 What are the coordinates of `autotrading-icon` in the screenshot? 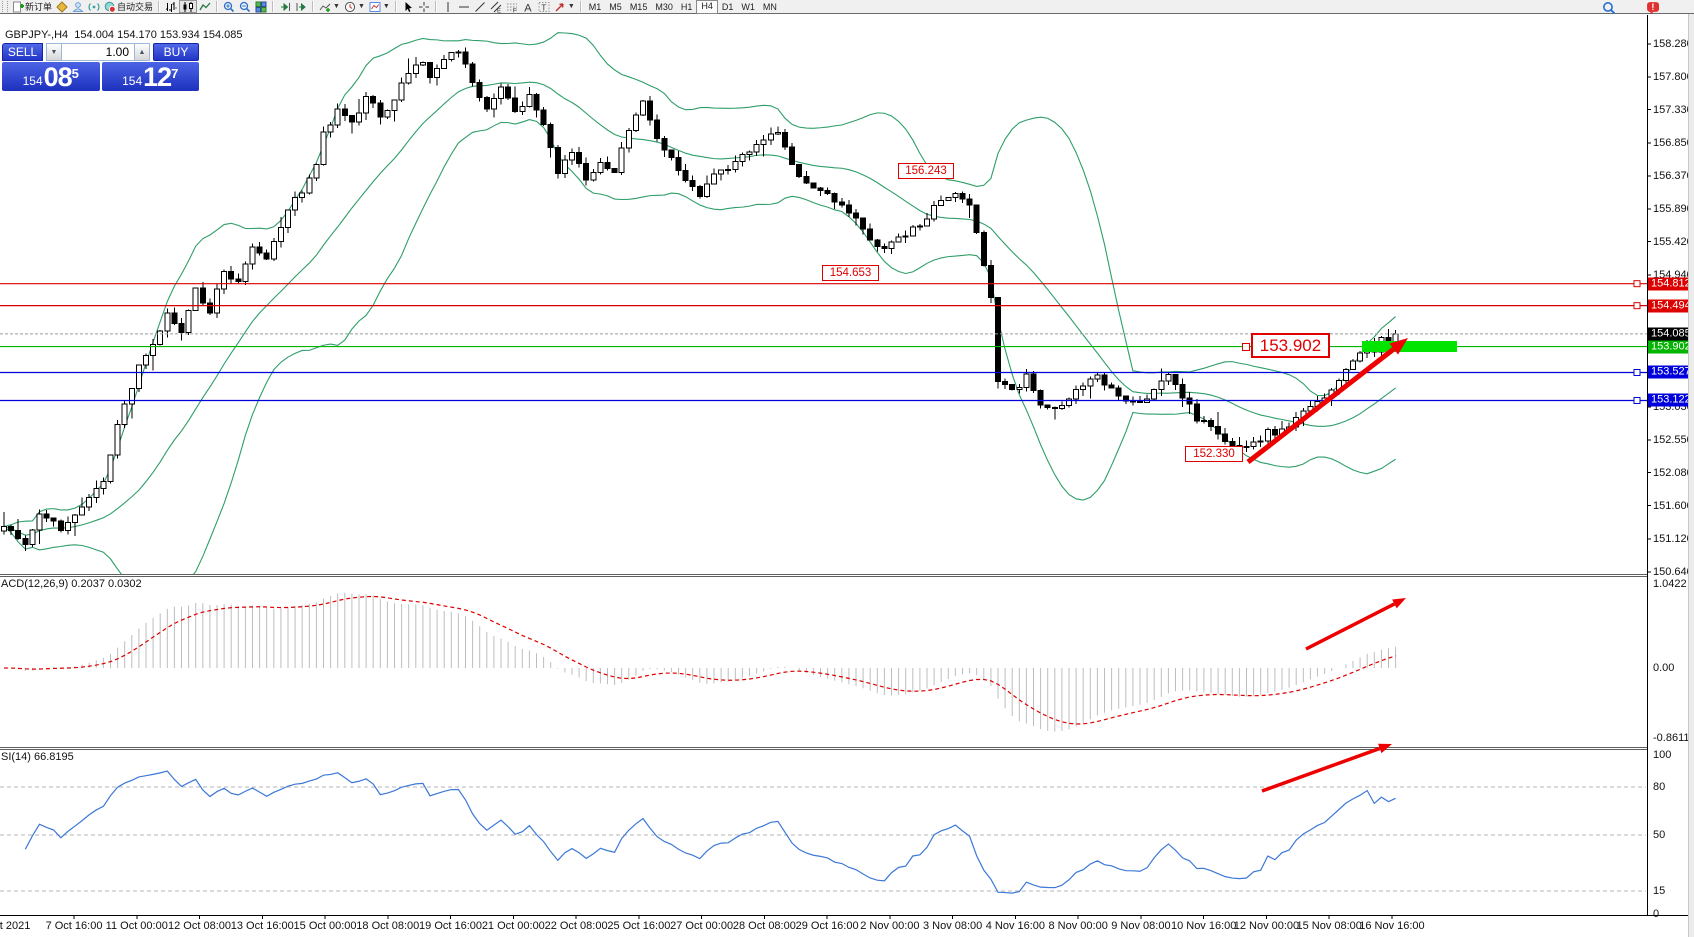 It's located at (110, 7).